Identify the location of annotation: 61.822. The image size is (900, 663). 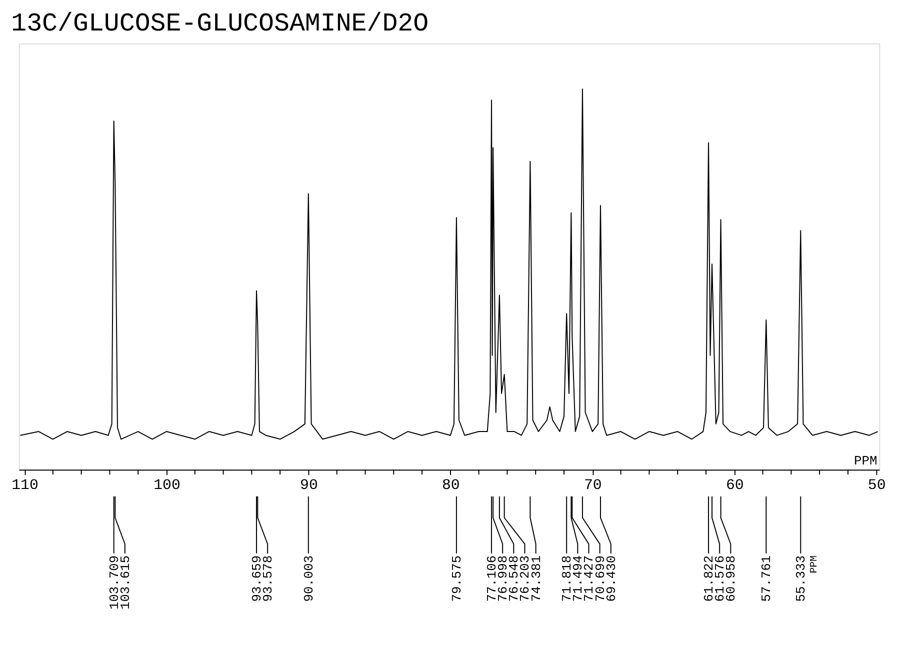
(708, 578).